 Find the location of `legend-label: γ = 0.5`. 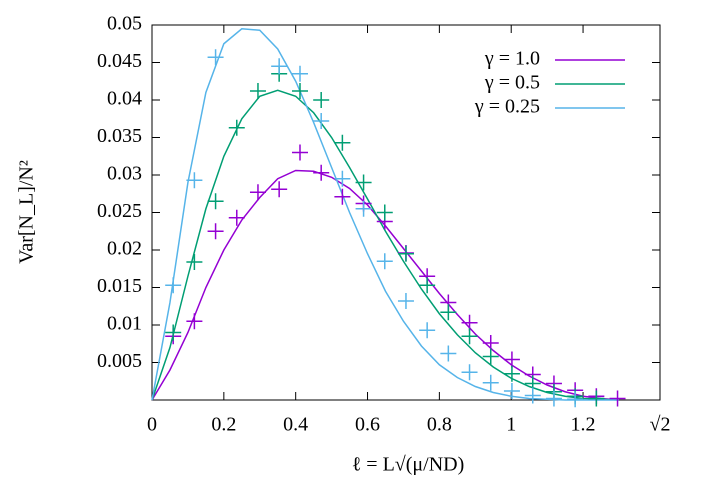

legend-label: γ = 0.5 is located at coordinates (512, 83).